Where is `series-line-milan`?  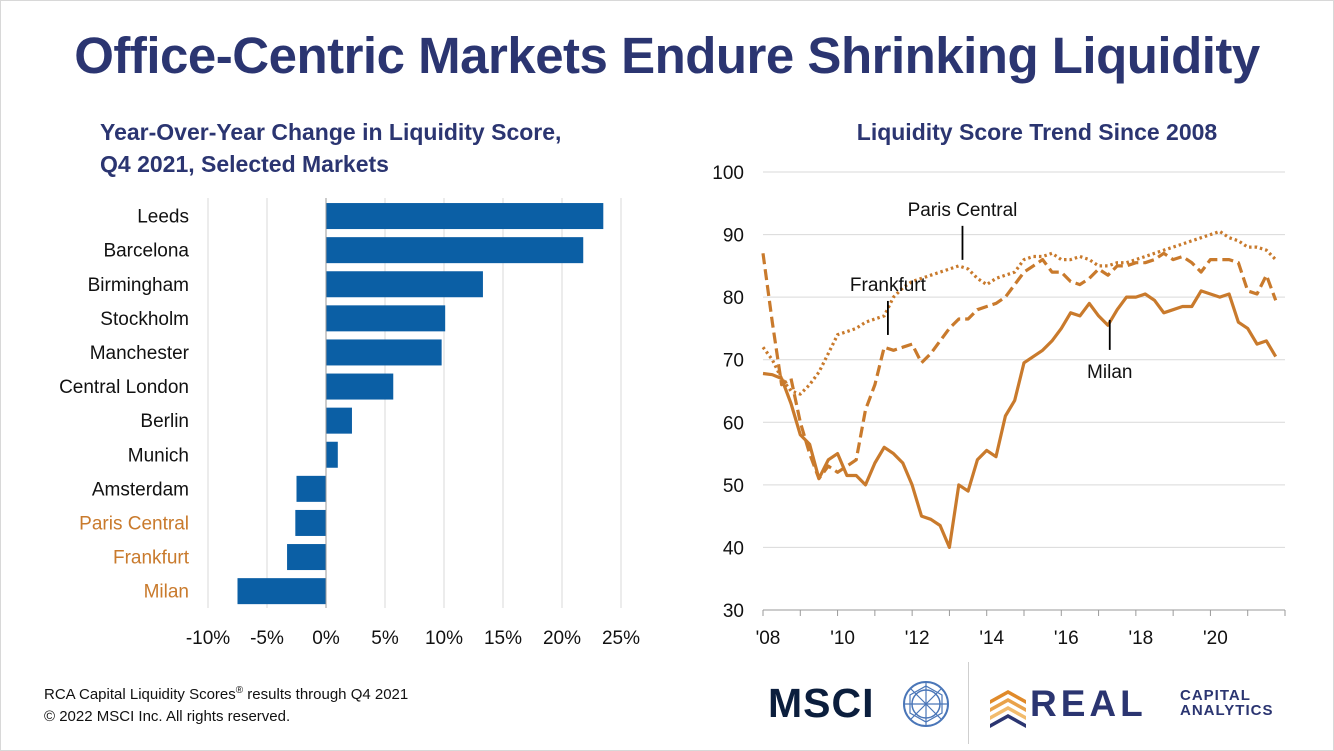 series-line-milan is located at coordinates (1020, 419).